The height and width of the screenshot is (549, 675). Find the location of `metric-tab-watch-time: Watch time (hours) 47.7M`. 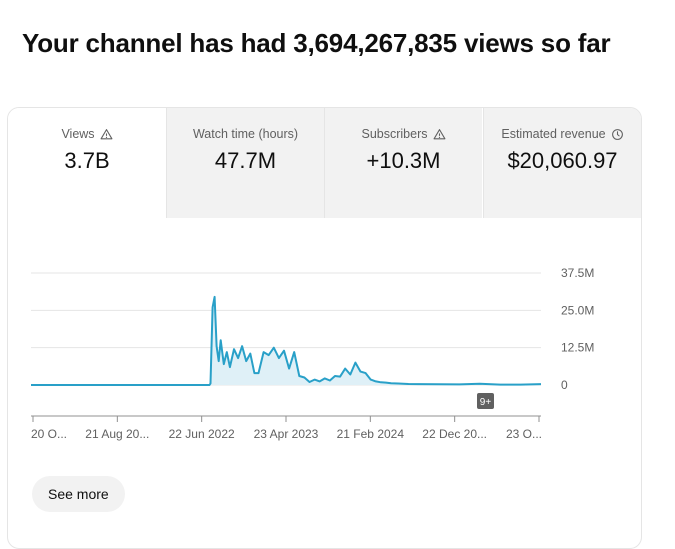

metric-tab-watch-time: Watch time (hours) 47.7M is located at coordinates (245, 163).